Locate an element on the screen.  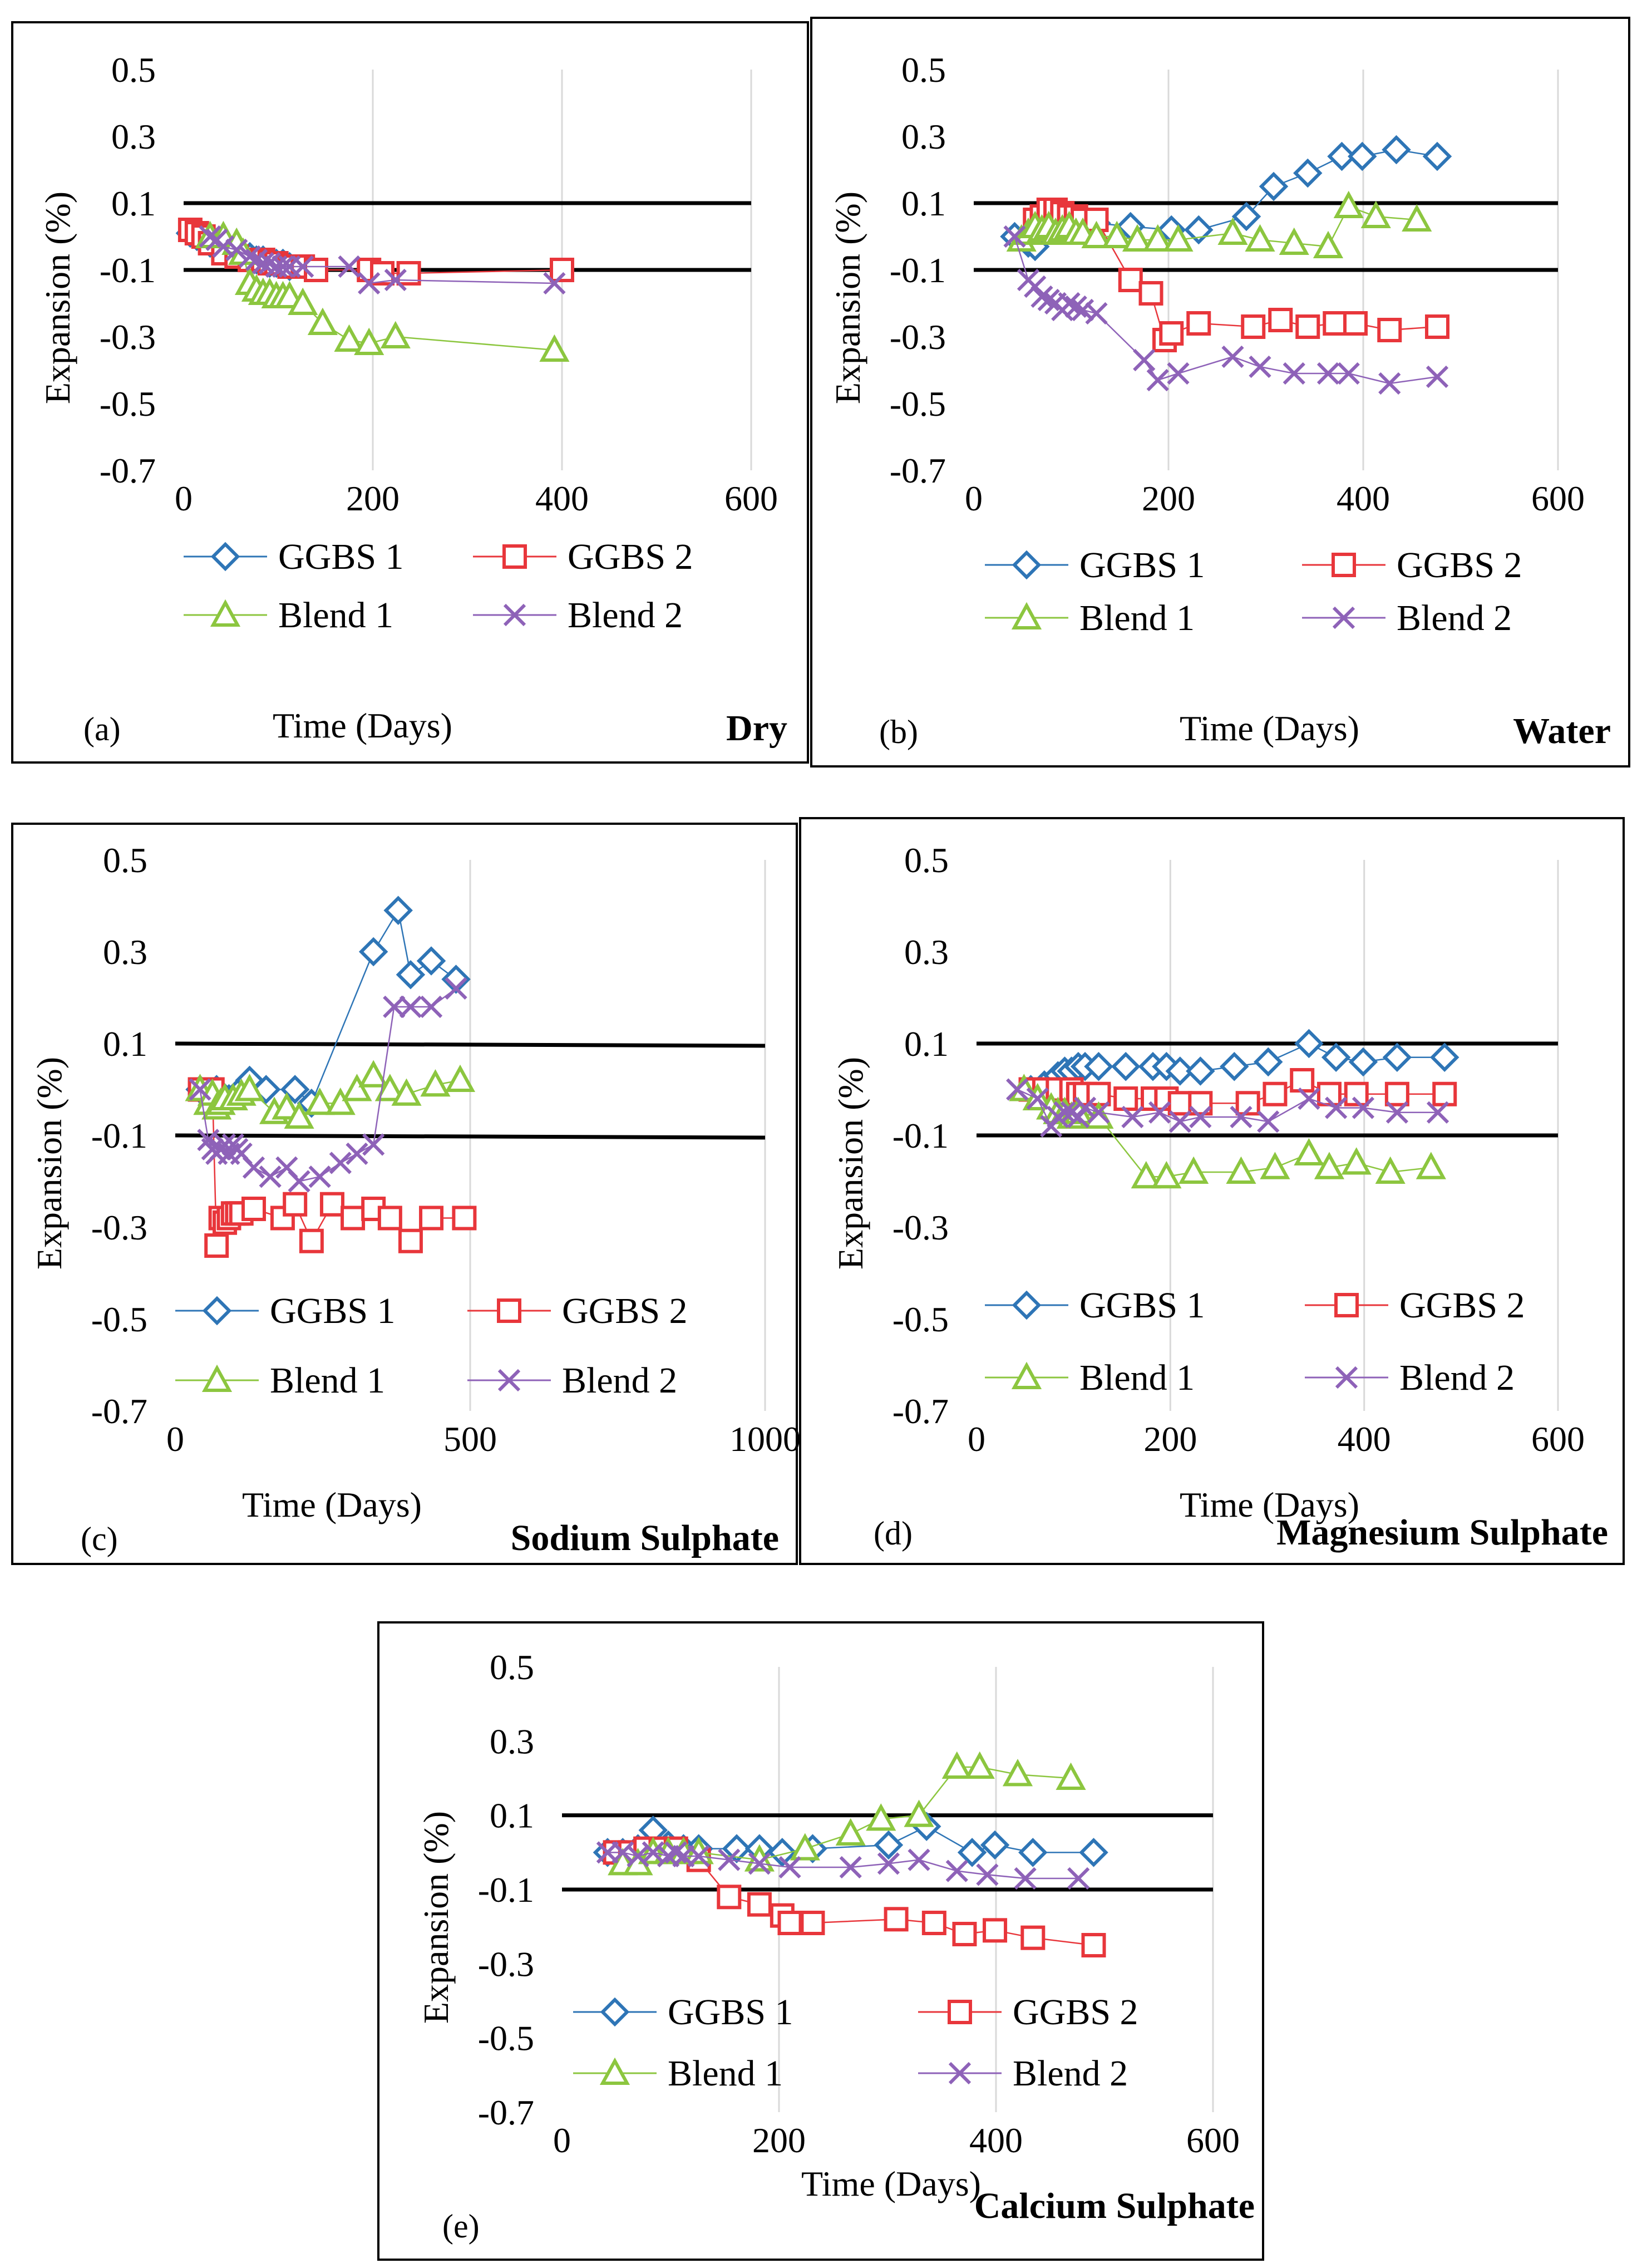
series-cross is located at coordinates (1226, 310).